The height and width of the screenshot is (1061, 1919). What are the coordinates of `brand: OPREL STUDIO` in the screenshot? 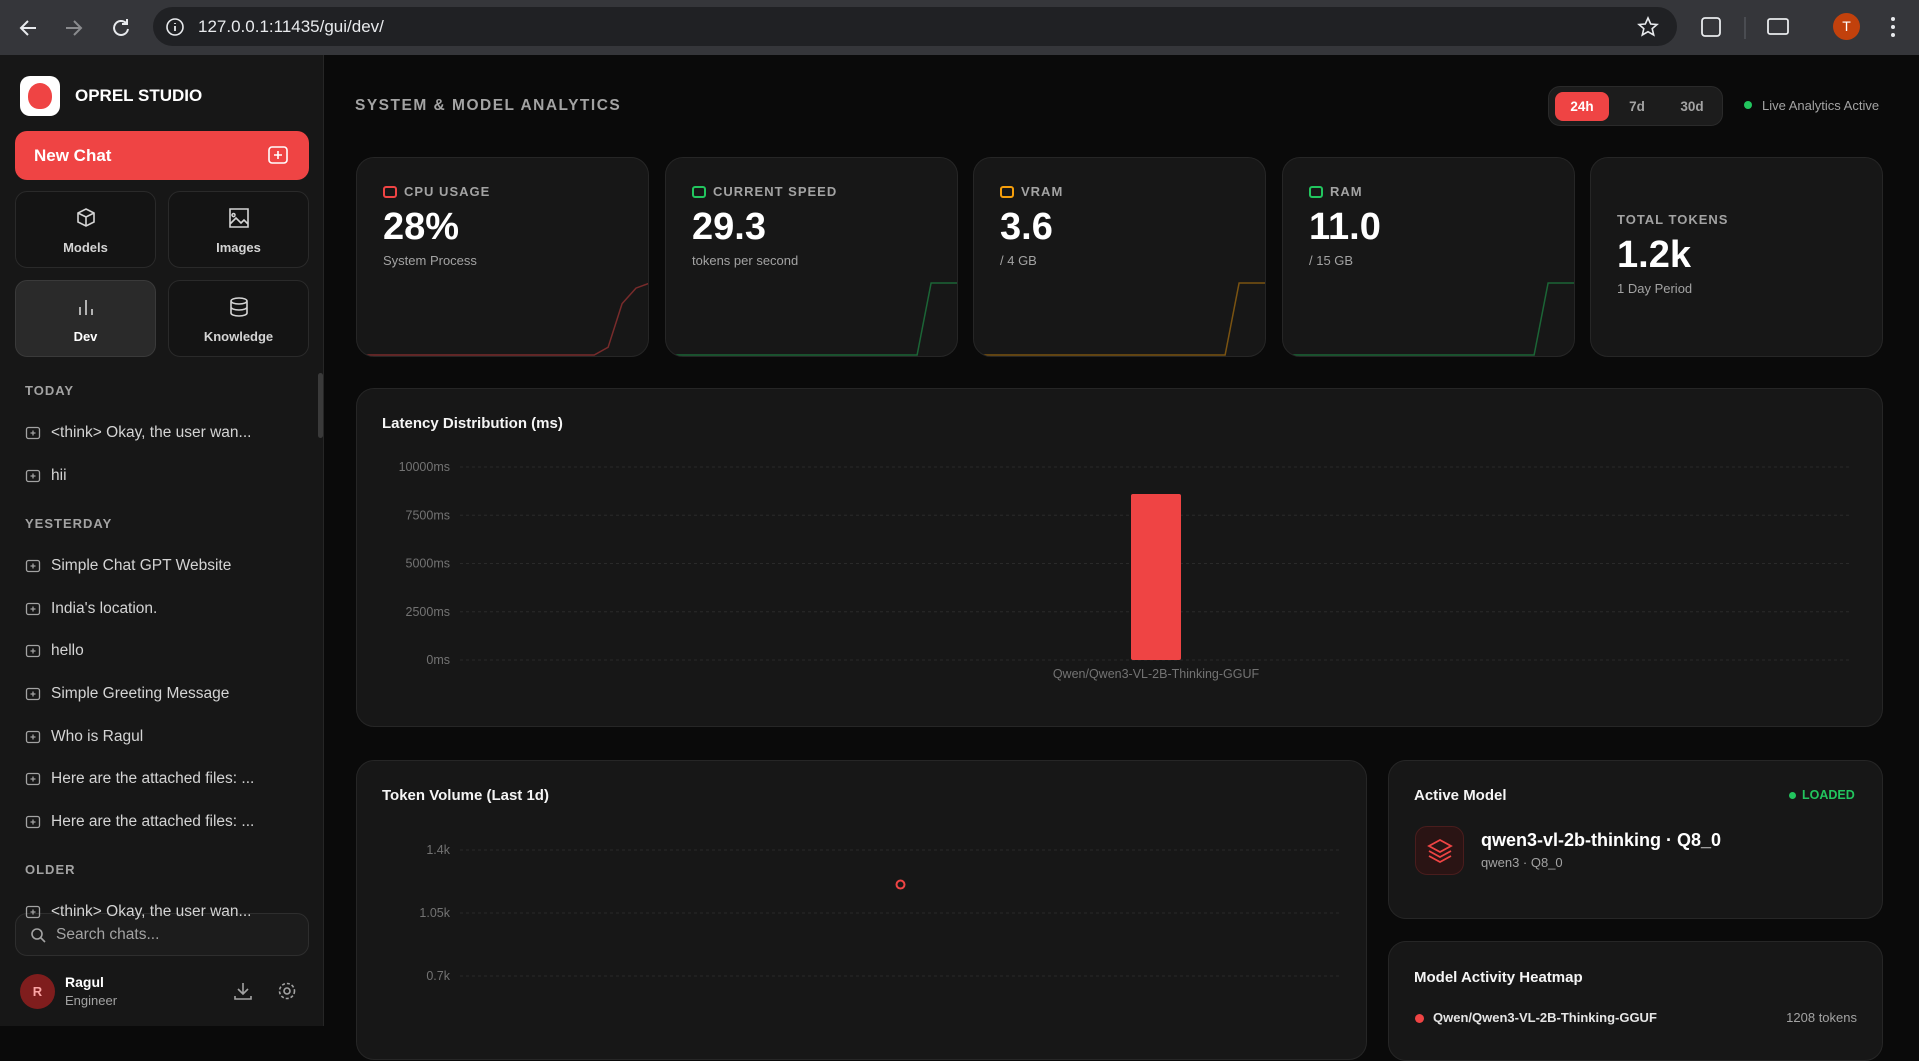 It's located at (139, 95).